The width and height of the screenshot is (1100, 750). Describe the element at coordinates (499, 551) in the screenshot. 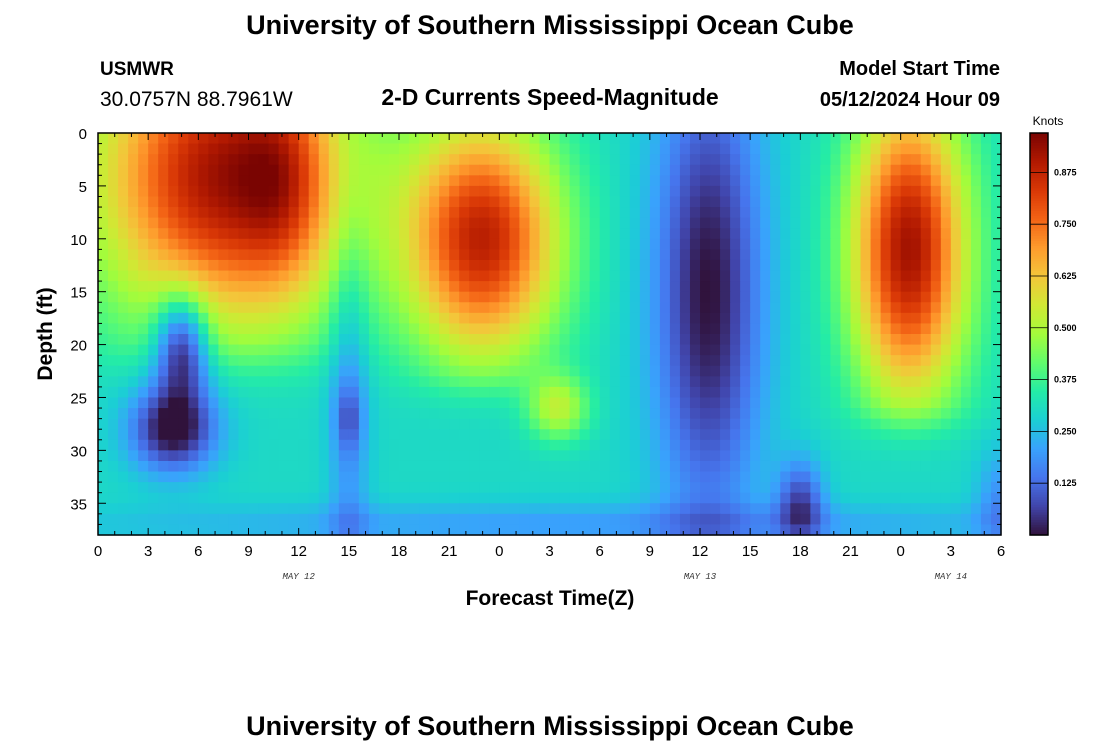

I see `x-tick-label: 0` at that location.